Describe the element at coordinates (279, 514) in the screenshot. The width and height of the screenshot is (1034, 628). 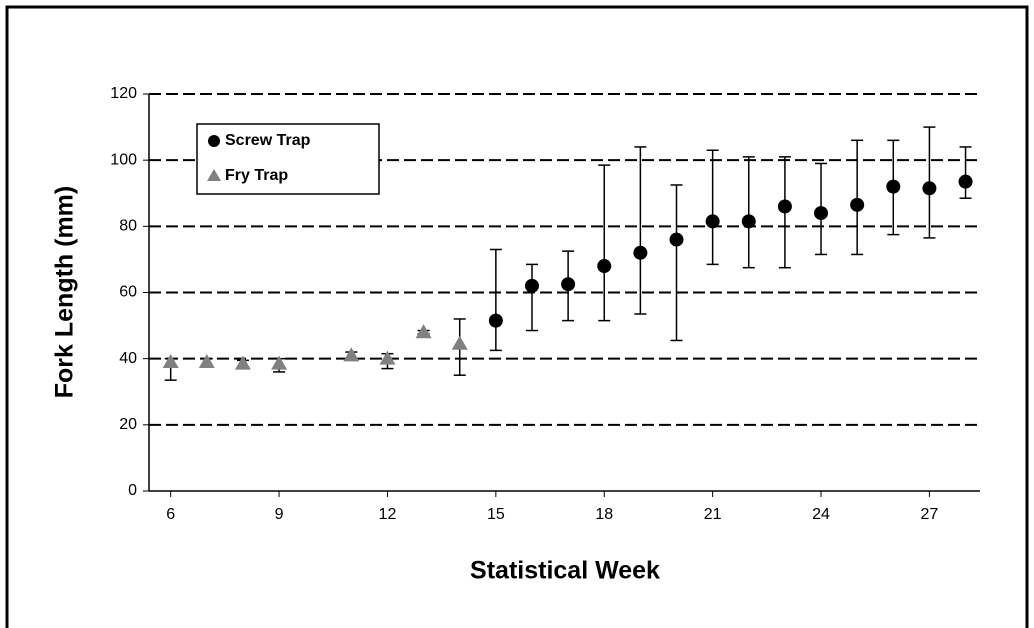
I see `x-tick-label: 9` at that location.